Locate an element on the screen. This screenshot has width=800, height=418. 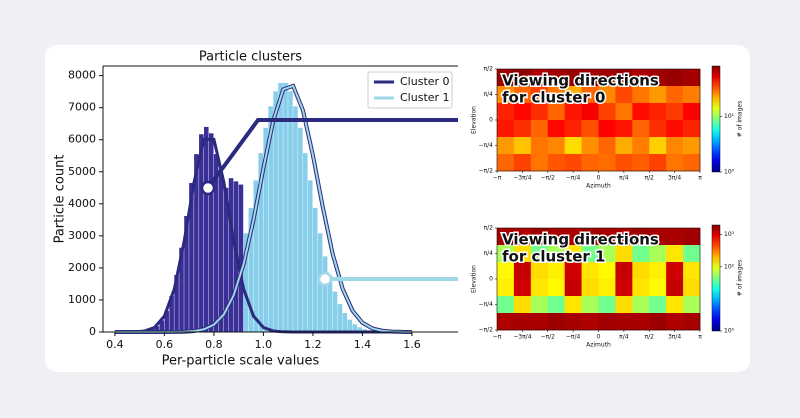
x-tick-label: 1.6 is located at coordinates (412, 344).